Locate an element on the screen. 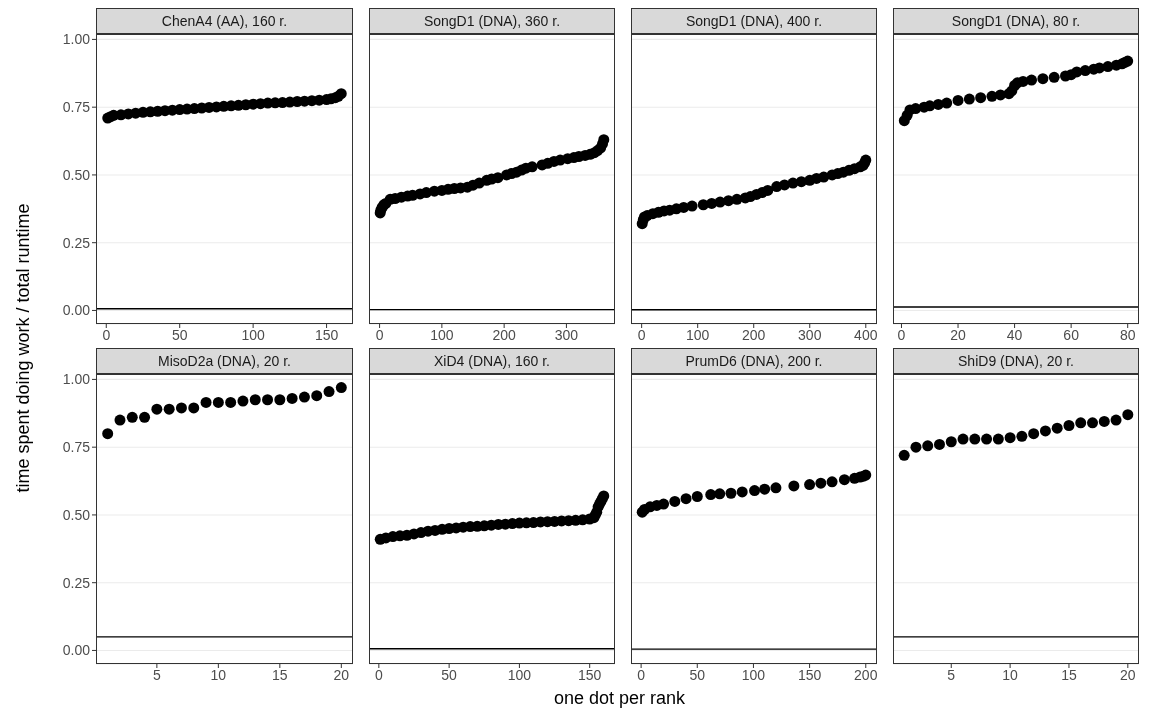 The height and width of the screenshot is (724, 1176). x-tick-label: 80 is located at coordinates (1127, 334).